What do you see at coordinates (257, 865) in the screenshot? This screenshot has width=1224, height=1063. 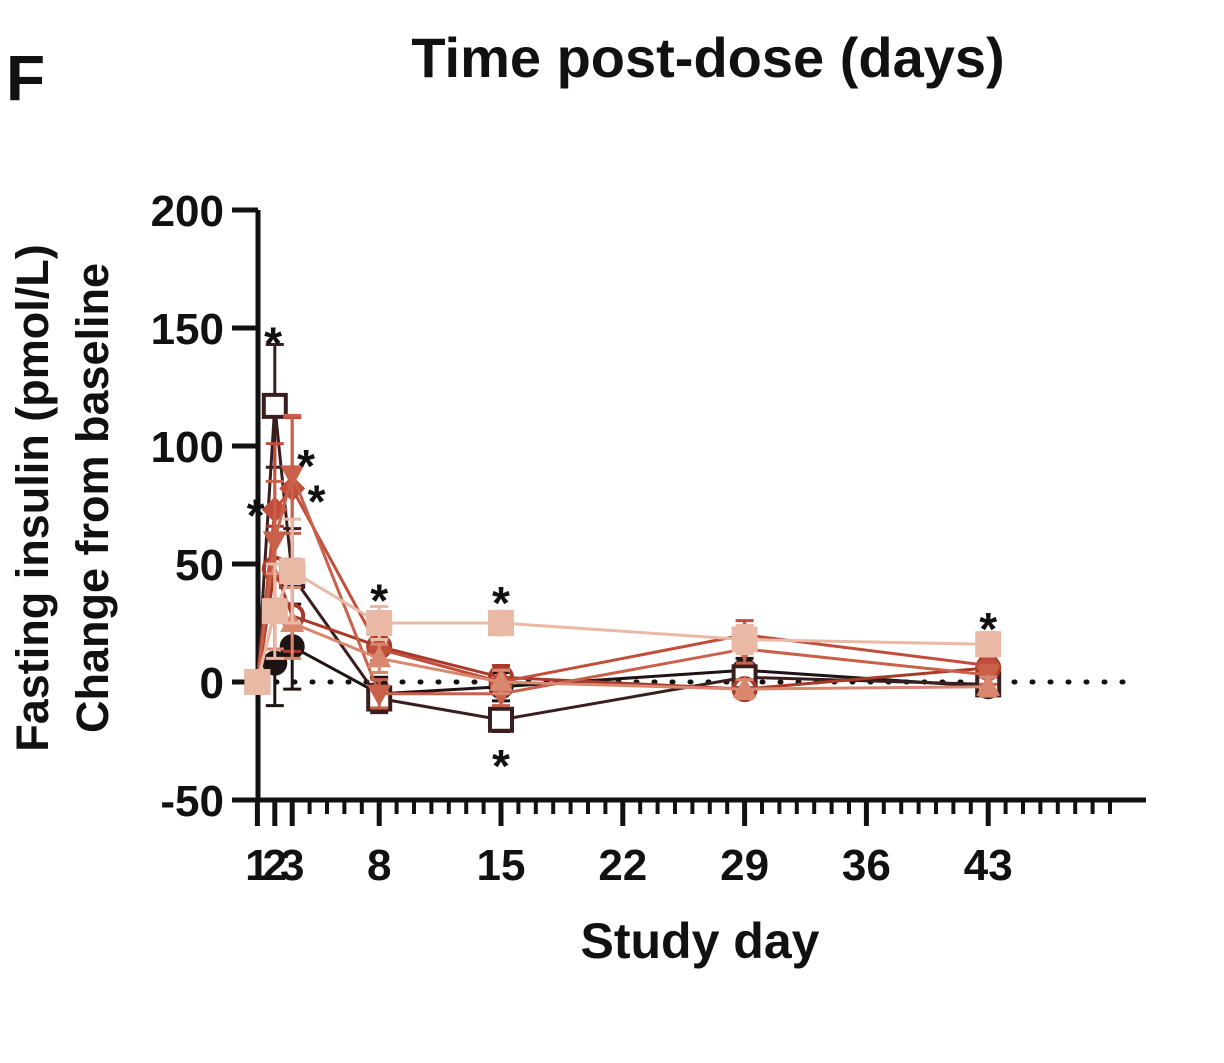 I see `x-tick-label: 1` at bounding box center [257, 865].